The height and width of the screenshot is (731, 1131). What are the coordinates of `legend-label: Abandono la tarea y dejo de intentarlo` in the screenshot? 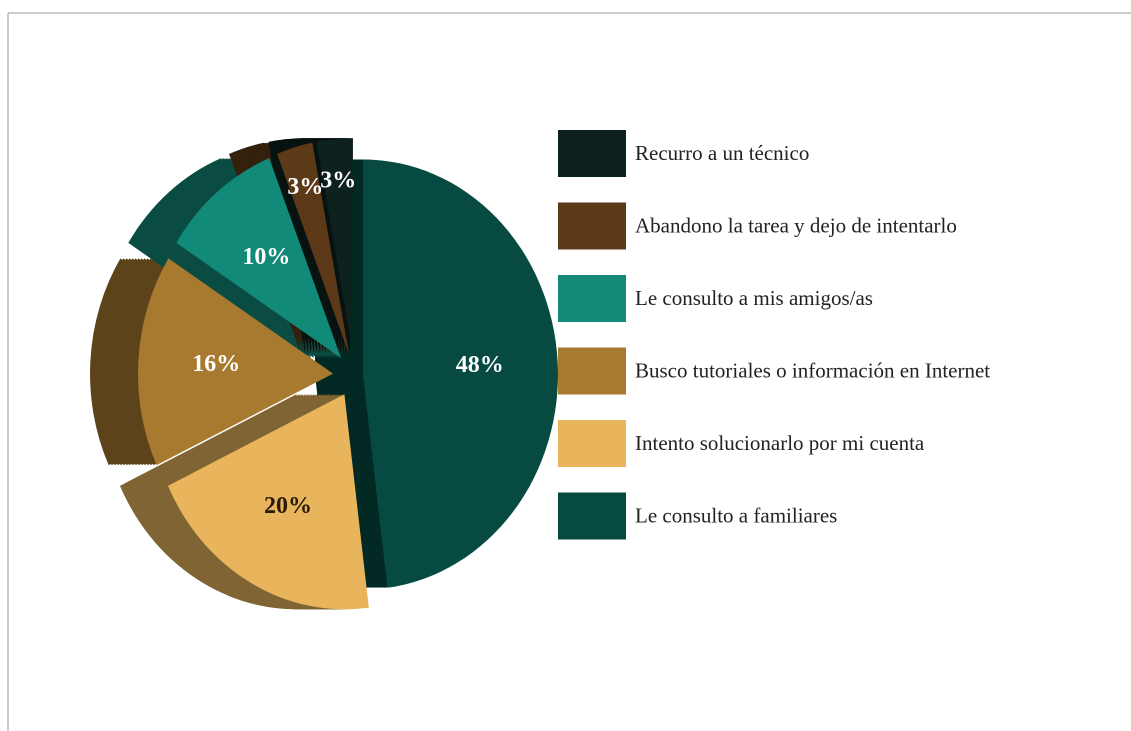 It's located at (796, 225).